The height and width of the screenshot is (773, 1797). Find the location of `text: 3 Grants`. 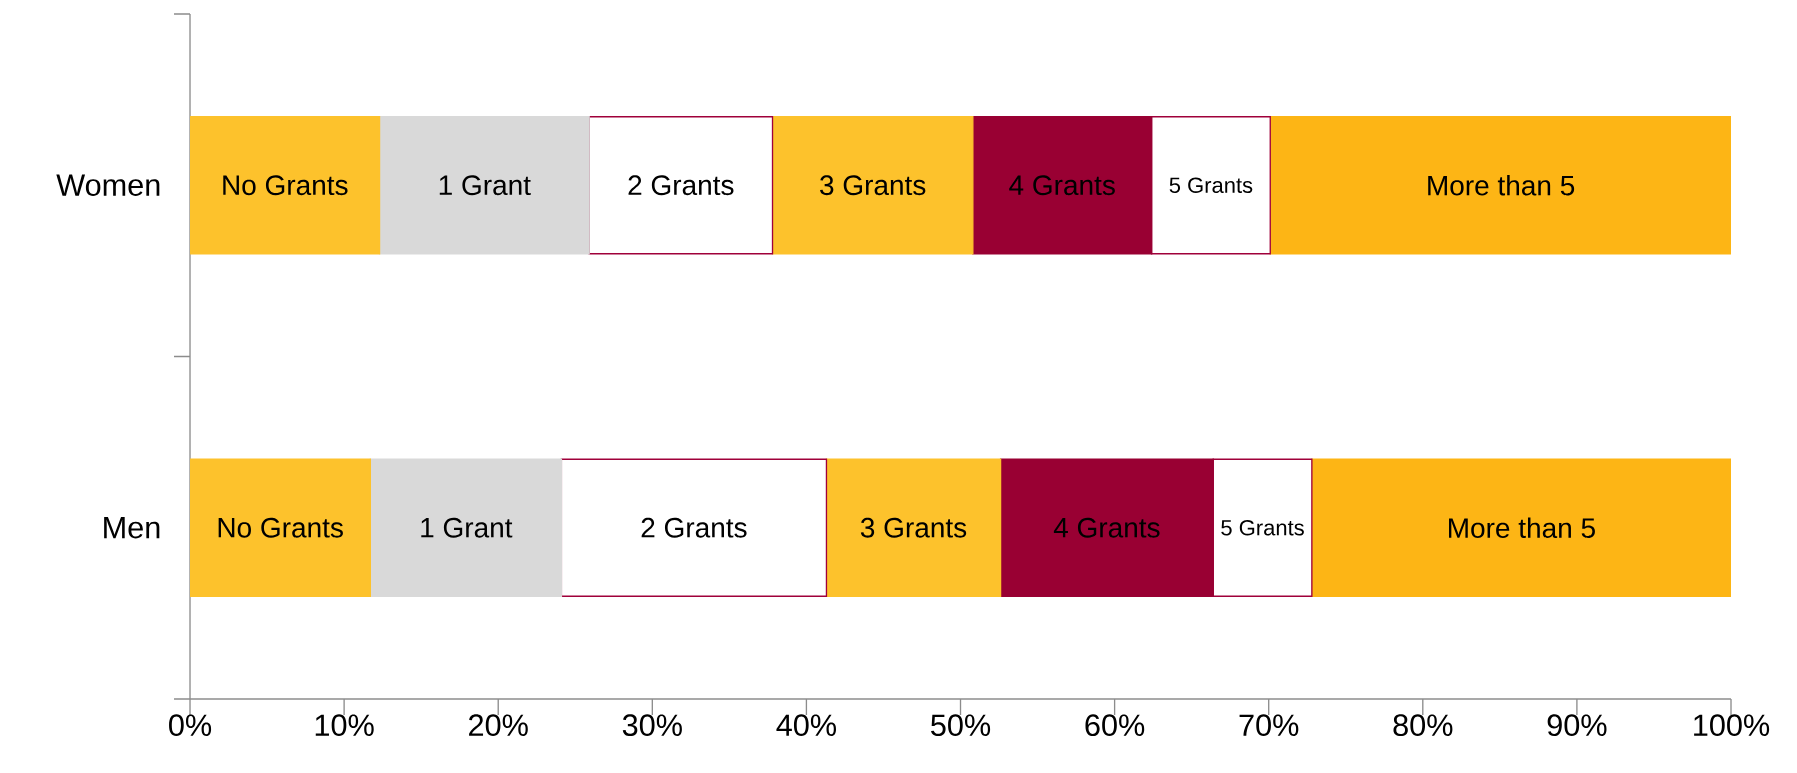

text: 3 Grants is located at coordinates (873, 185).